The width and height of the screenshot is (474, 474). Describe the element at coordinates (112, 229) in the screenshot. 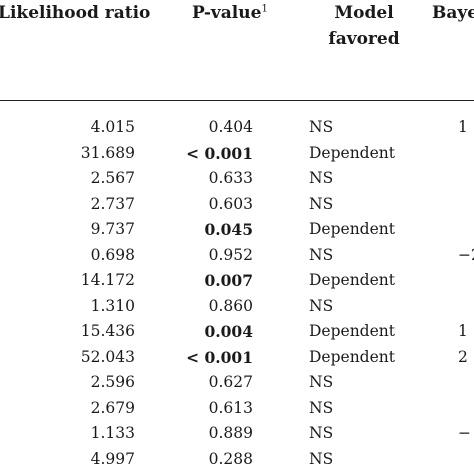

I see `likelihood-ratio-cell: 9.737` at that location.